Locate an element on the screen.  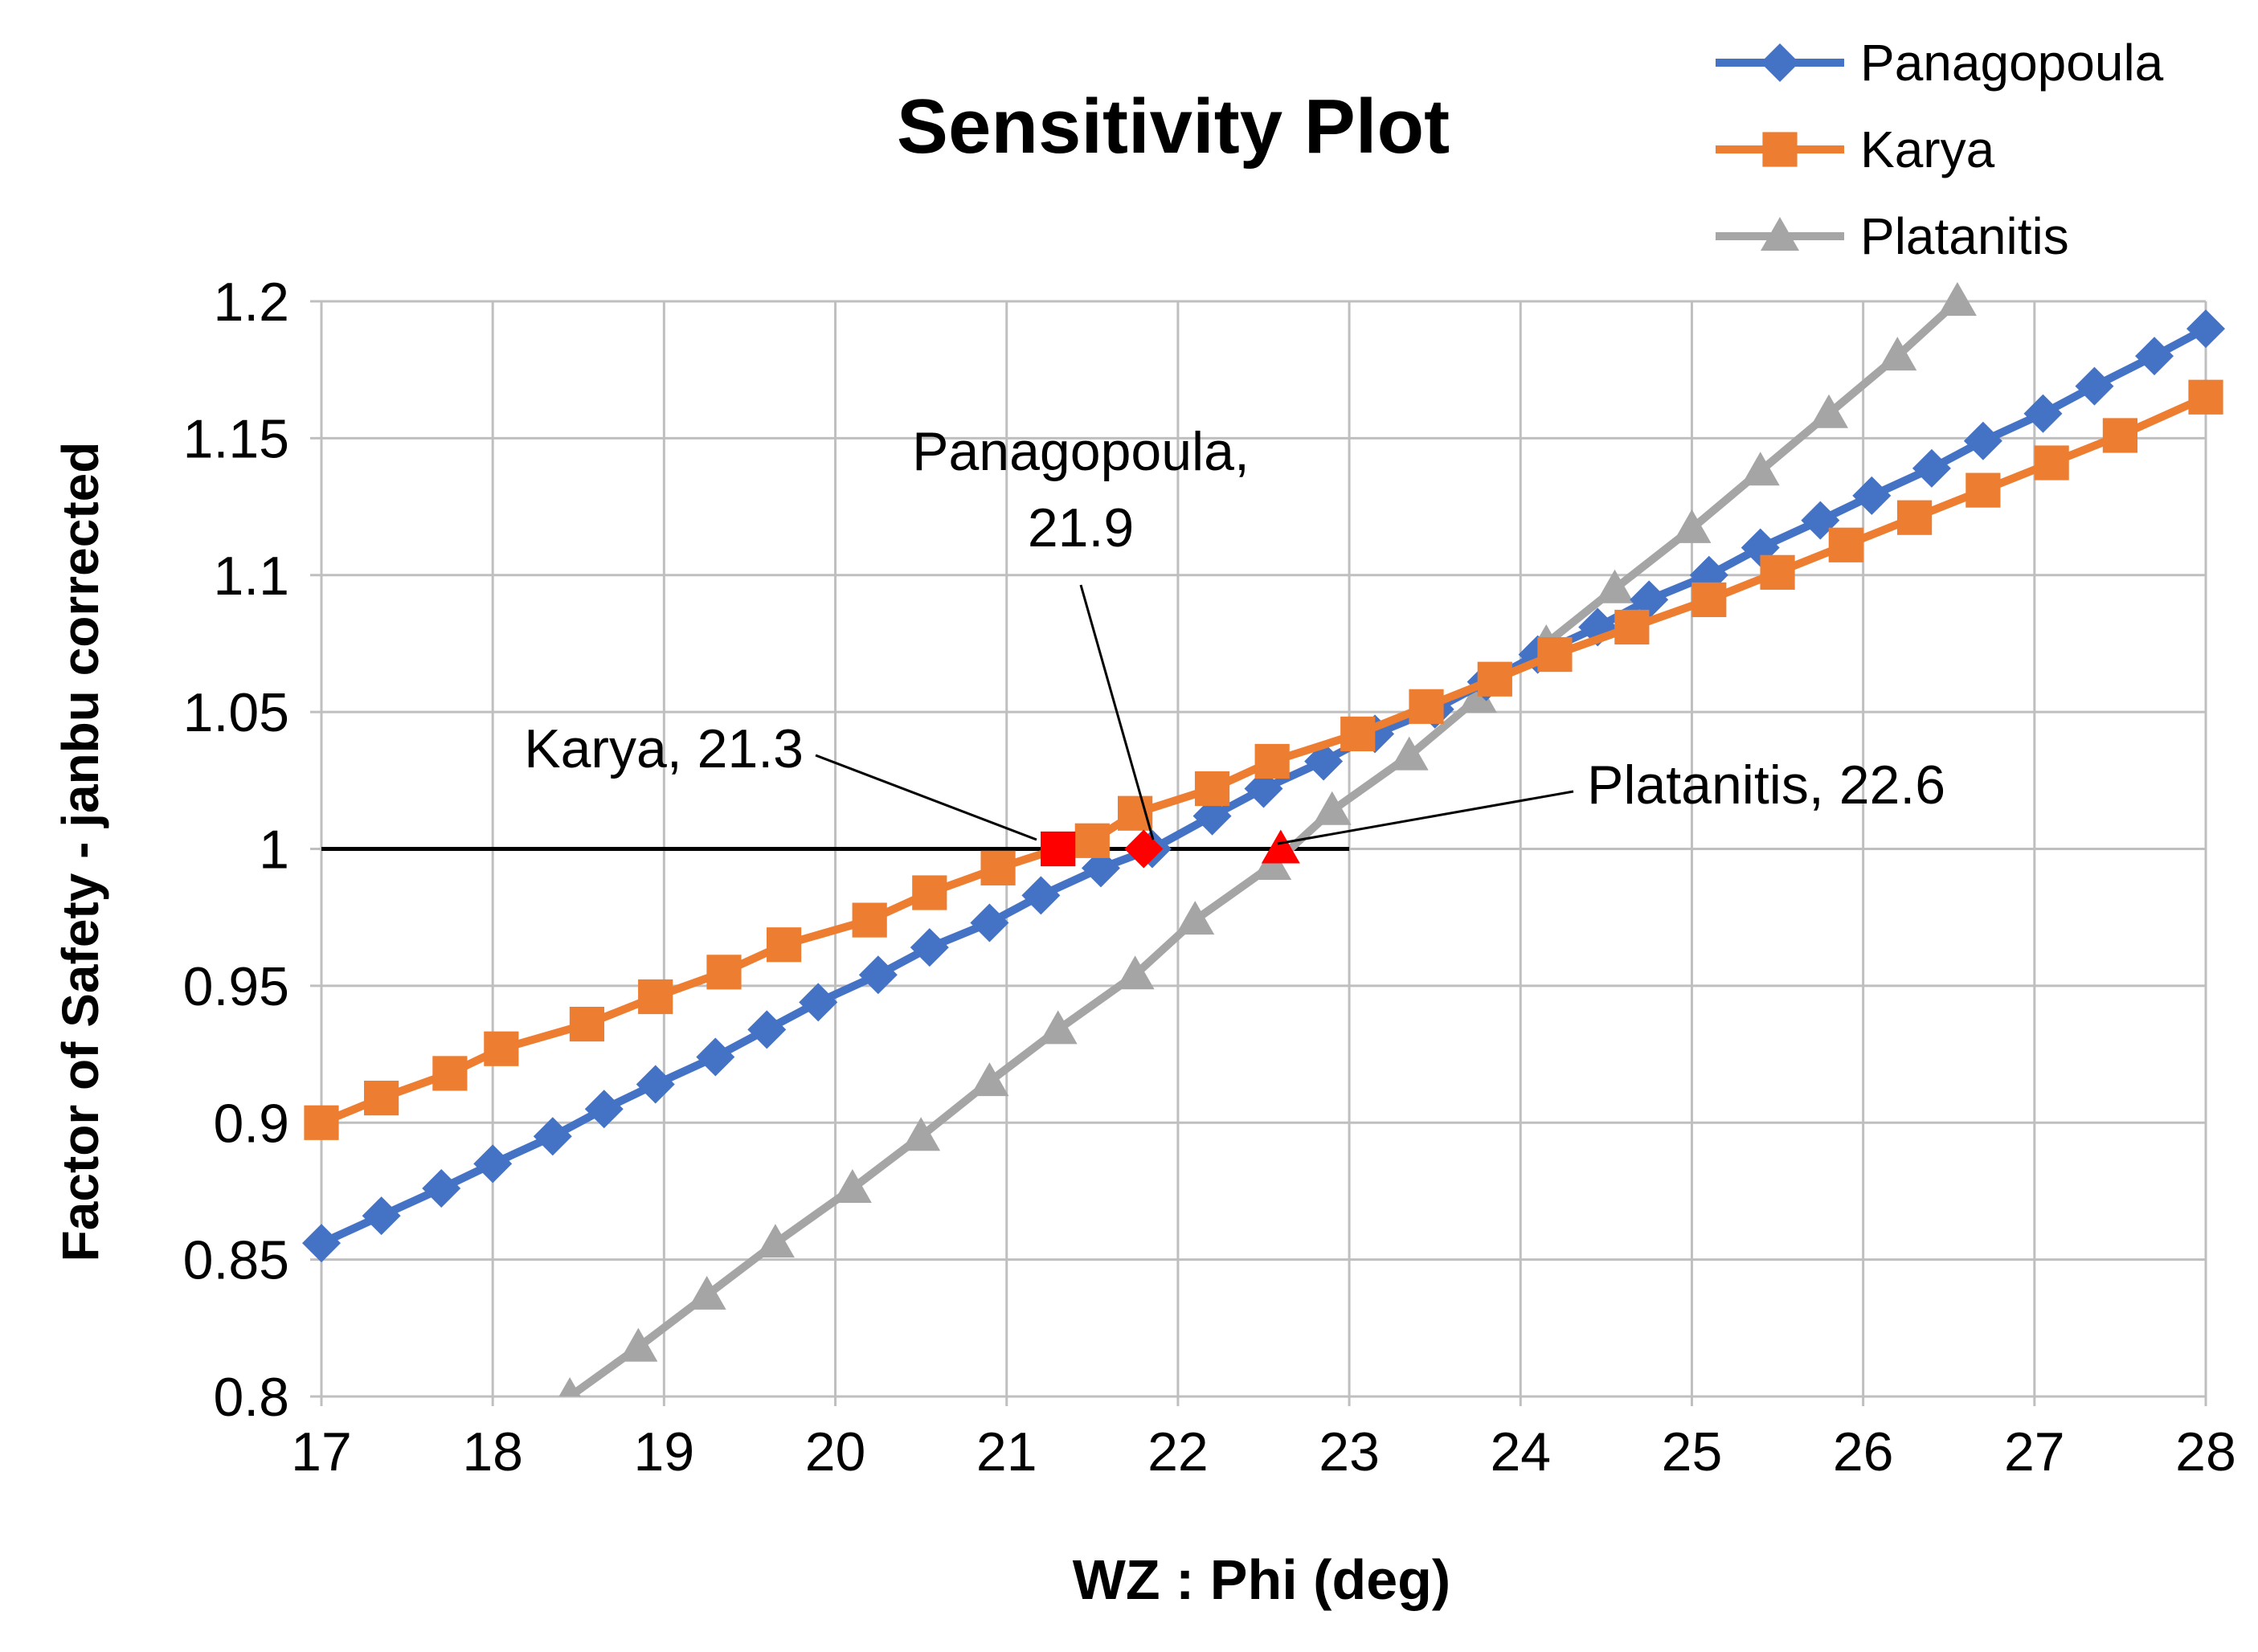
legend-label: Platanitis is located at coordinates (1965, 236).